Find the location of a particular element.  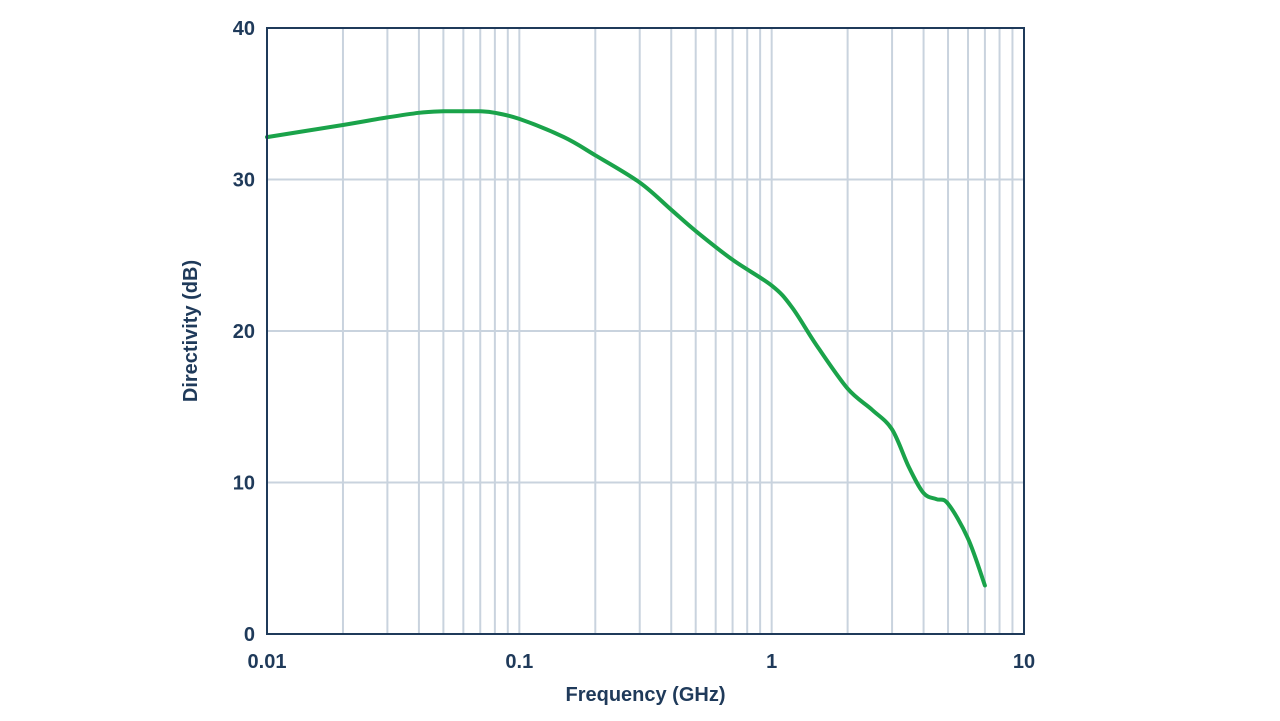

x-tick-label: 1 is located at coordinates (771, 662).